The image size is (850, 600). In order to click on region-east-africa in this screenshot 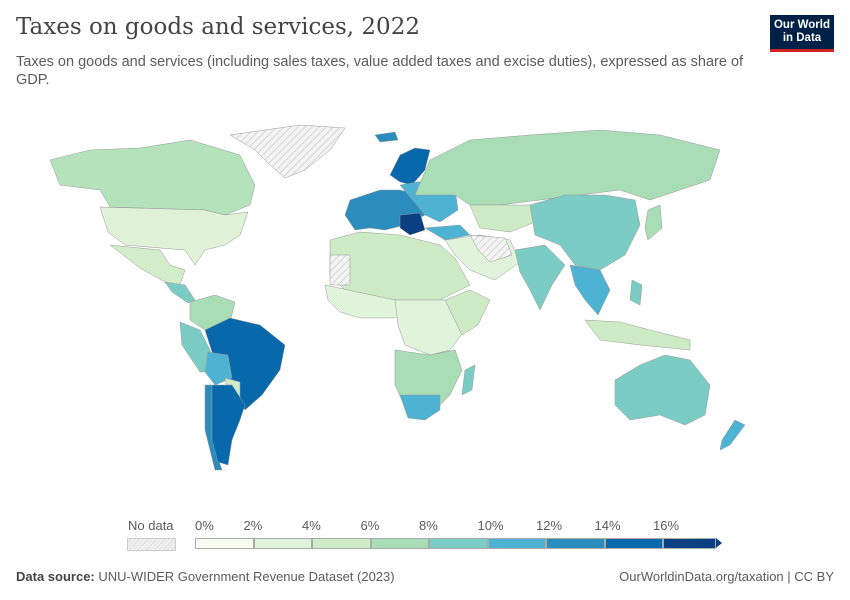, I will do `click(467, 312)`.